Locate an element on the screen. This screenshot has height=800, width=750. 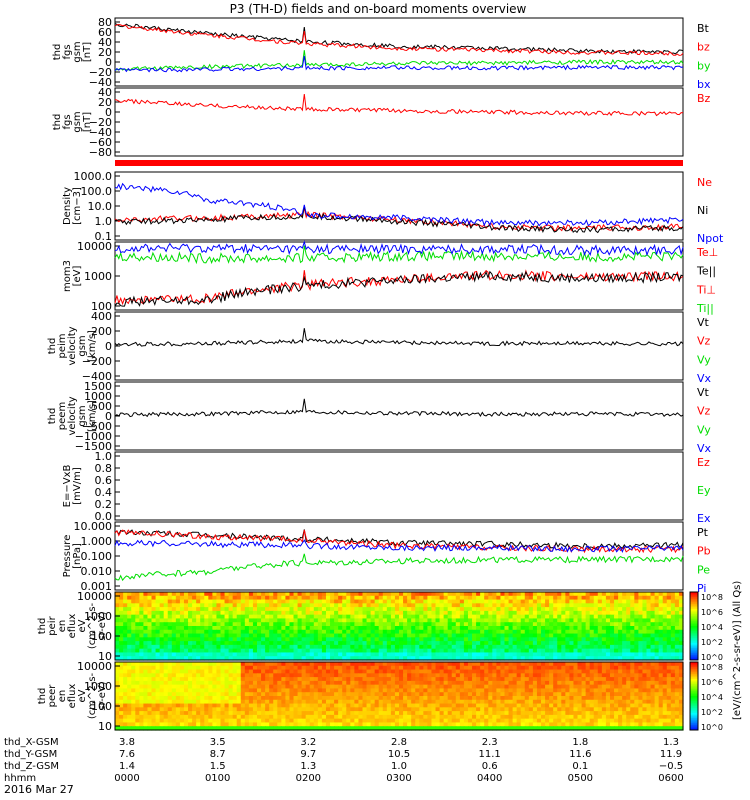
legend-Vx: Vx is located at coordinates (704, 448).